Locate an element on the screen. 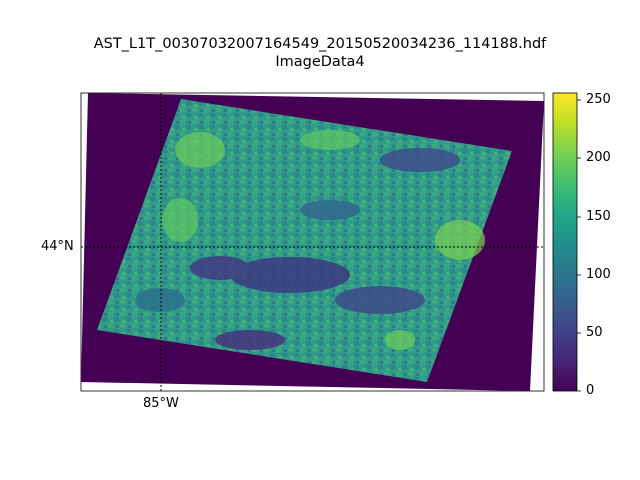  figure-subtitle: ImageData4 is located at coordinates (320, 62).